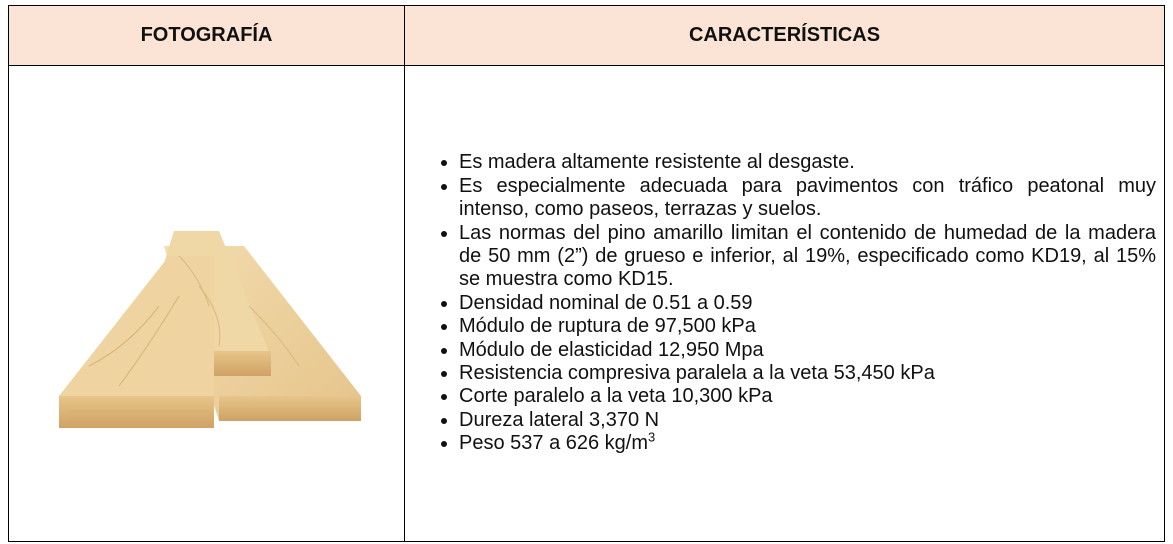 The width and height of the screenshot is (1173, 544). Describe the element at coordinates (807, 326) in the screenshot. I see `feature-item: Módulo de ruptura de 97,500 kPa` at that location.